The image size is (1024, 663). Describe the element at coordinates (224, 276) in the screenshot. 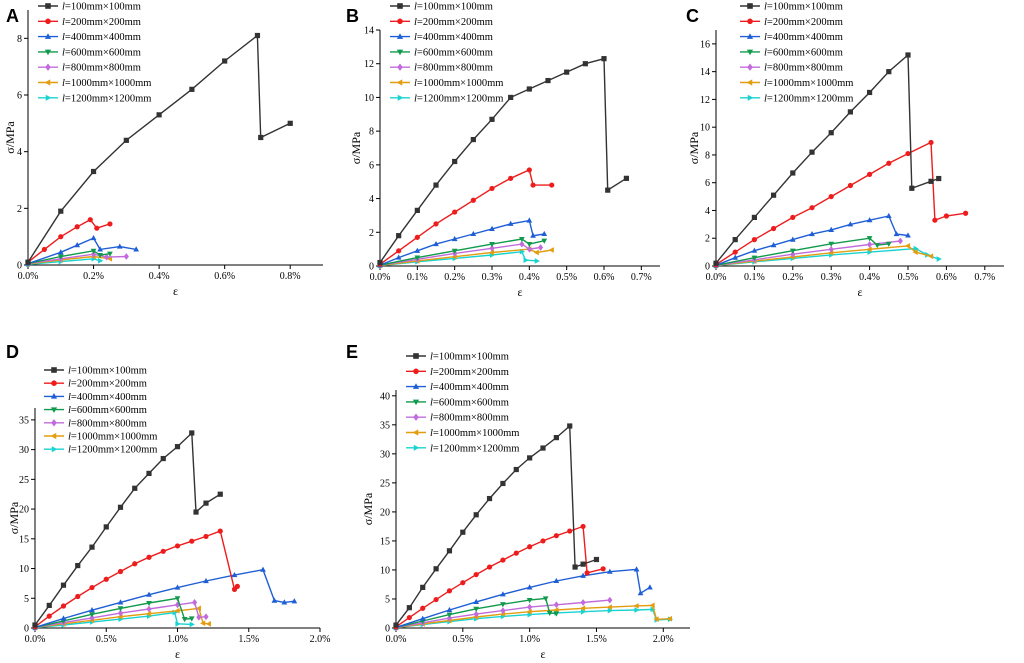

I see `x-tick-label: 0.6%` at that location.